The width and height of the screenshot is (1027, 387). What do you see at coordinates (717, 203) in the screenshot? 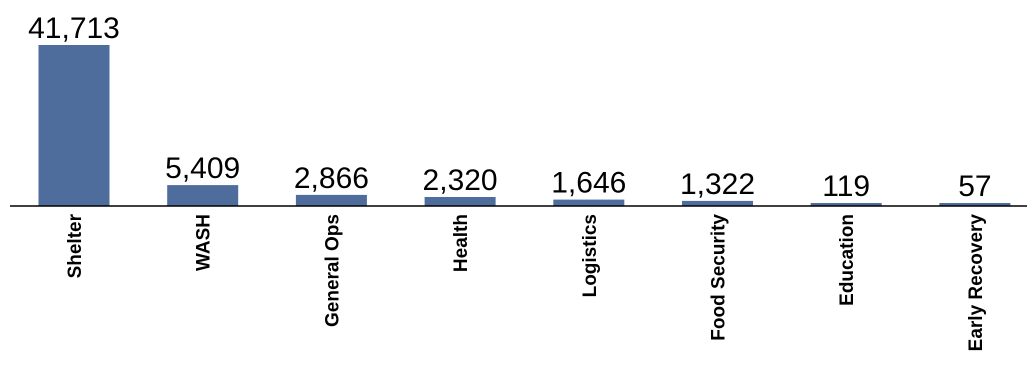
I see `bar-food-security` at bounding box center [717, 203].